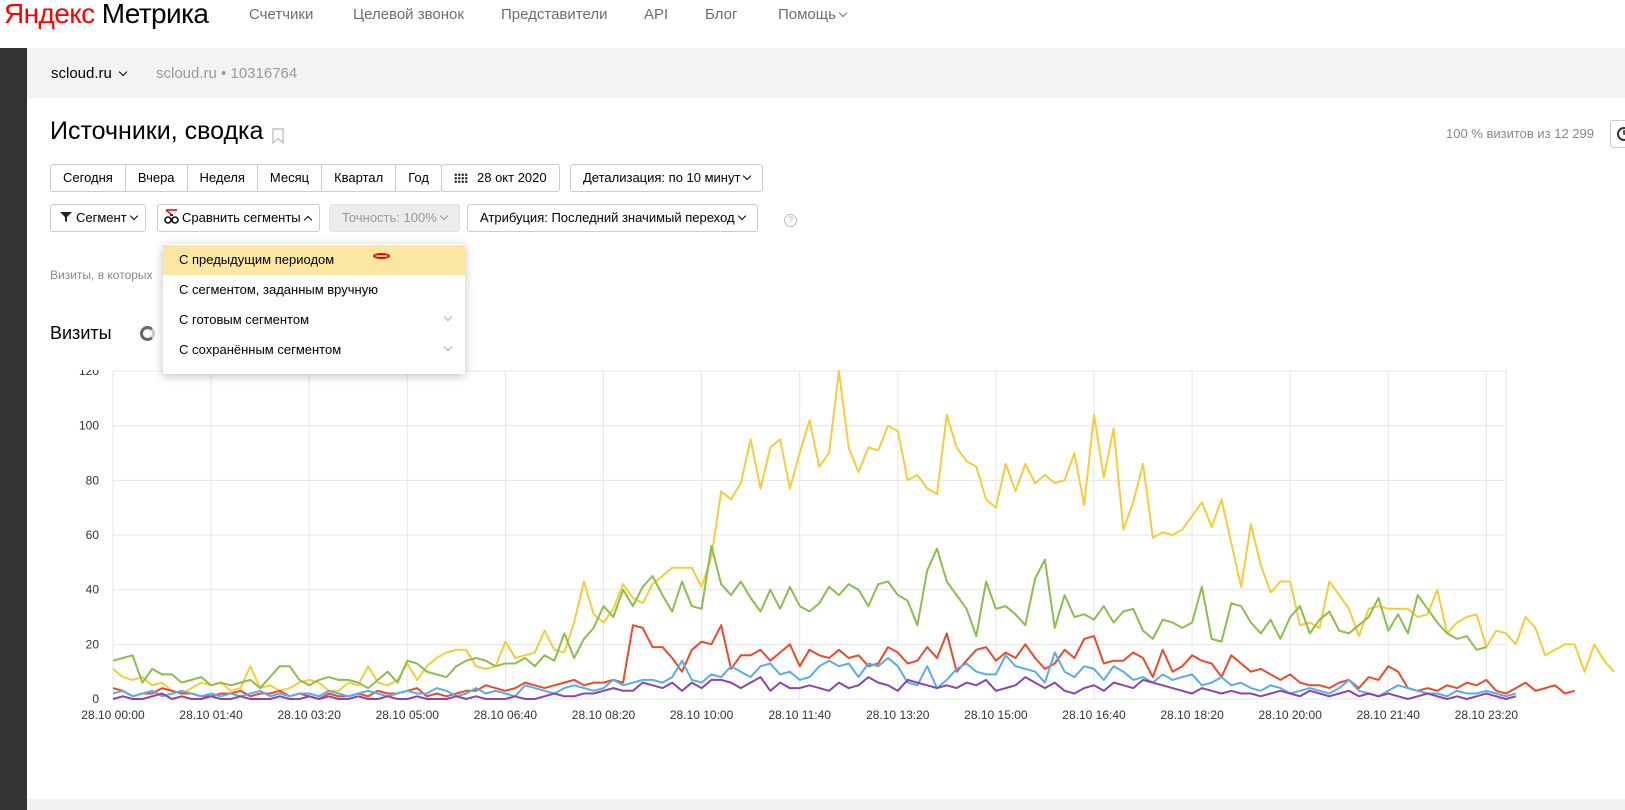  I want to click on period-selector: Сегодня Вчера Неделя Месяц Квартал Год, so click(246, 178).